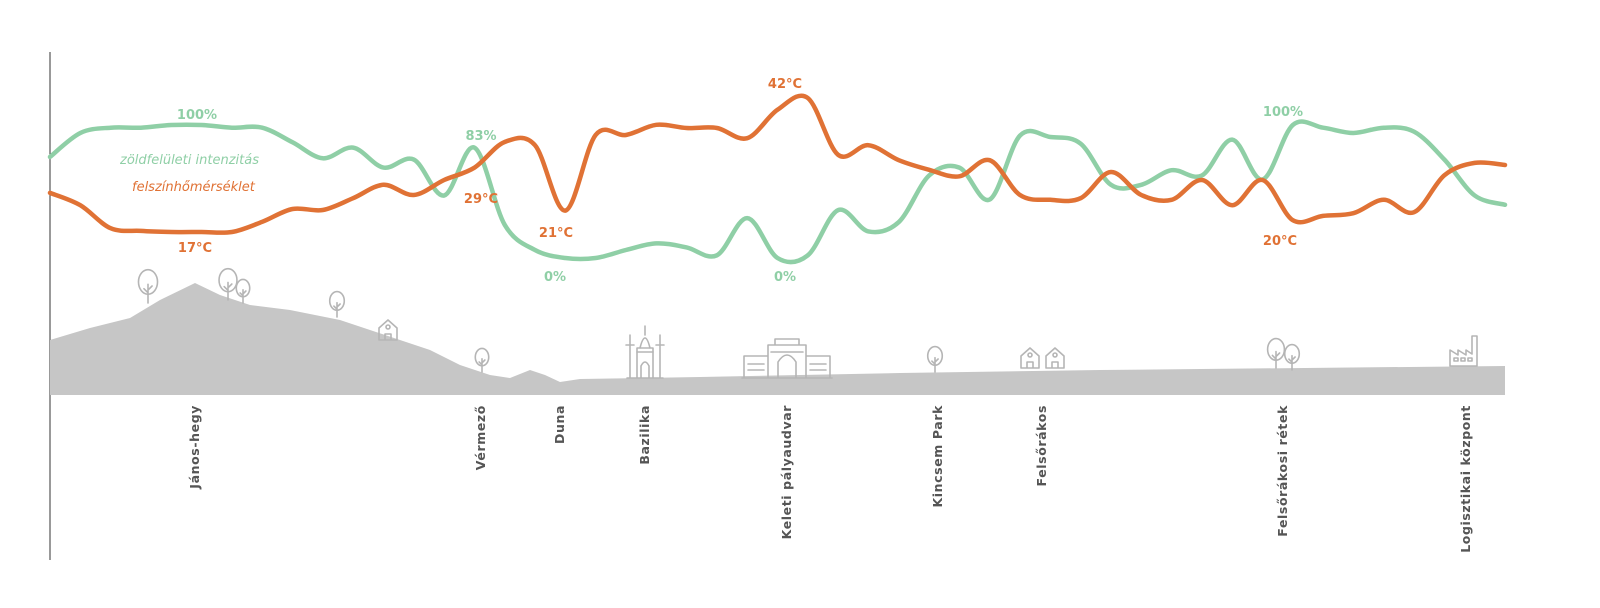 The width and height of the screenshot is (1600, 608). Describe the element at coordinates (1282, 471) in the screenshot. I see `place-label: Felsőrákosi rétek` at that location.